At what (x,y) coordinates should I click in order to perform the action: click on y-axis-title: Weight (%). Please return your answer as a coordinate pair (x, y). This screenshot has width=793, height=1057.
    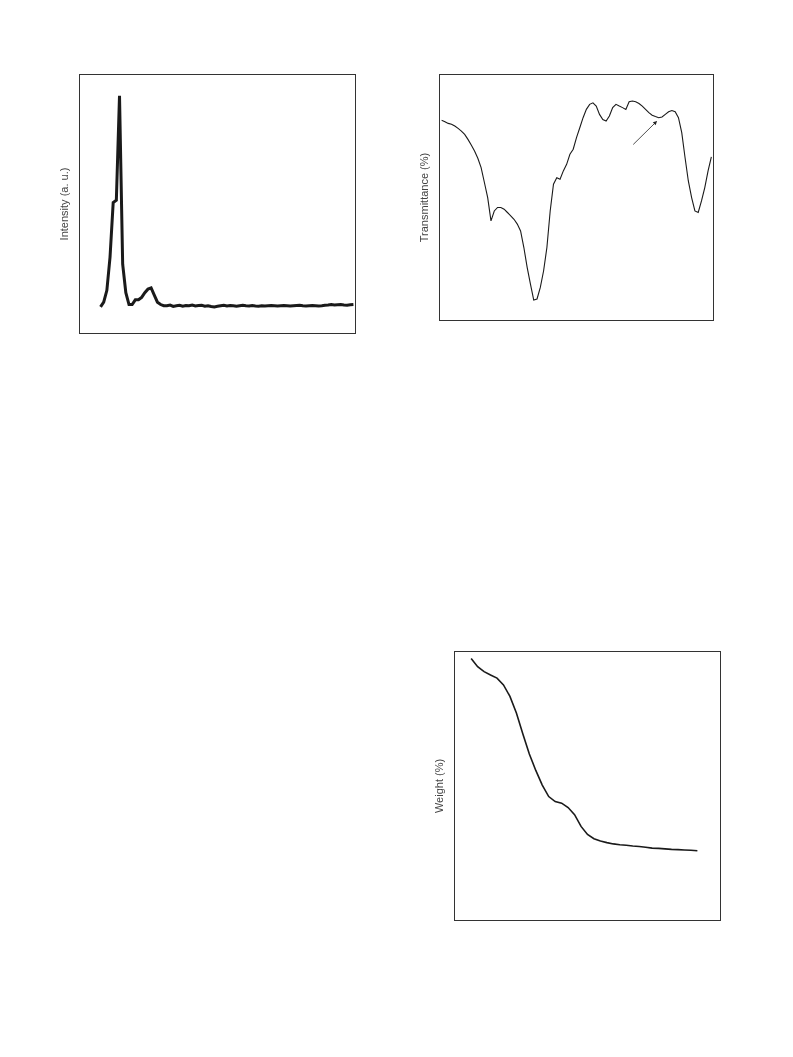
    Looking at the image, I should click on (438, 786).